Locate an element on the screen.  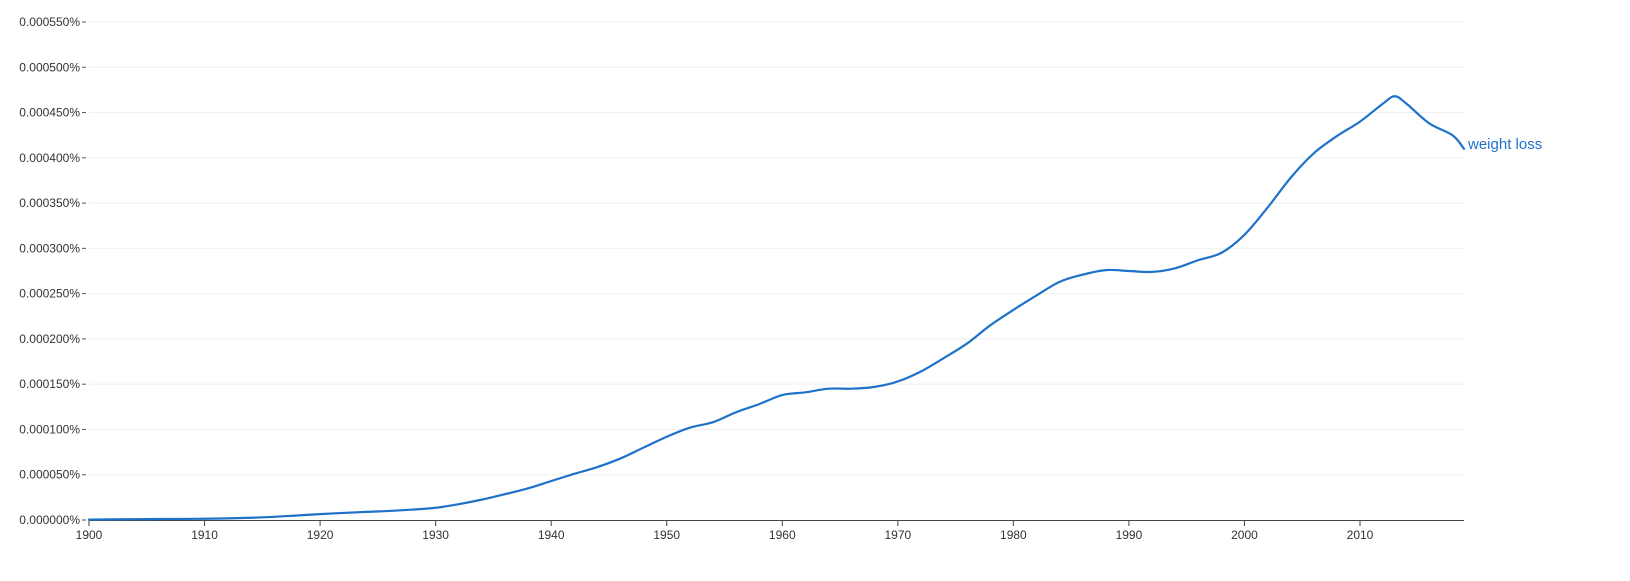
y-tick-label: 0.000100% is located at coordinates (49, 429).